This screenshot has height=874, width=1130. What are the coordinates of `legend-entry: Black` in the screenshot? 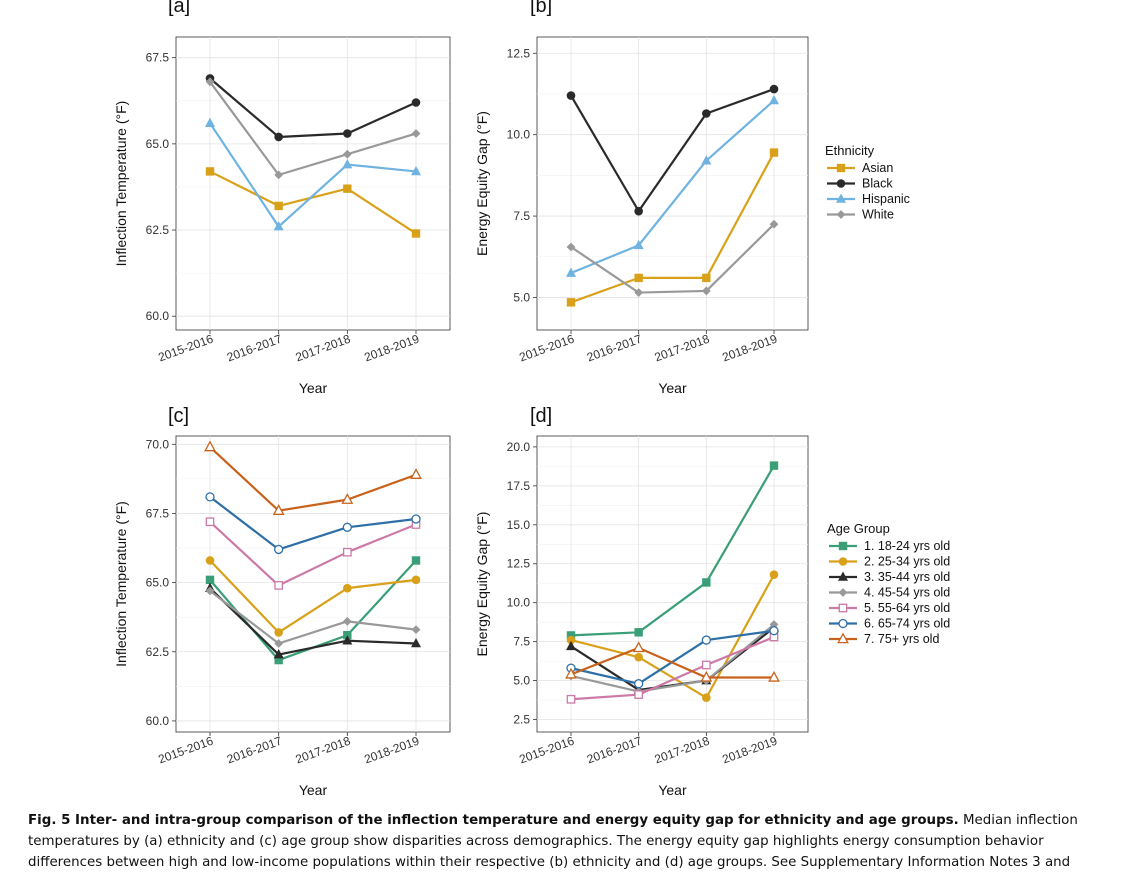 It's located at (877, 184).